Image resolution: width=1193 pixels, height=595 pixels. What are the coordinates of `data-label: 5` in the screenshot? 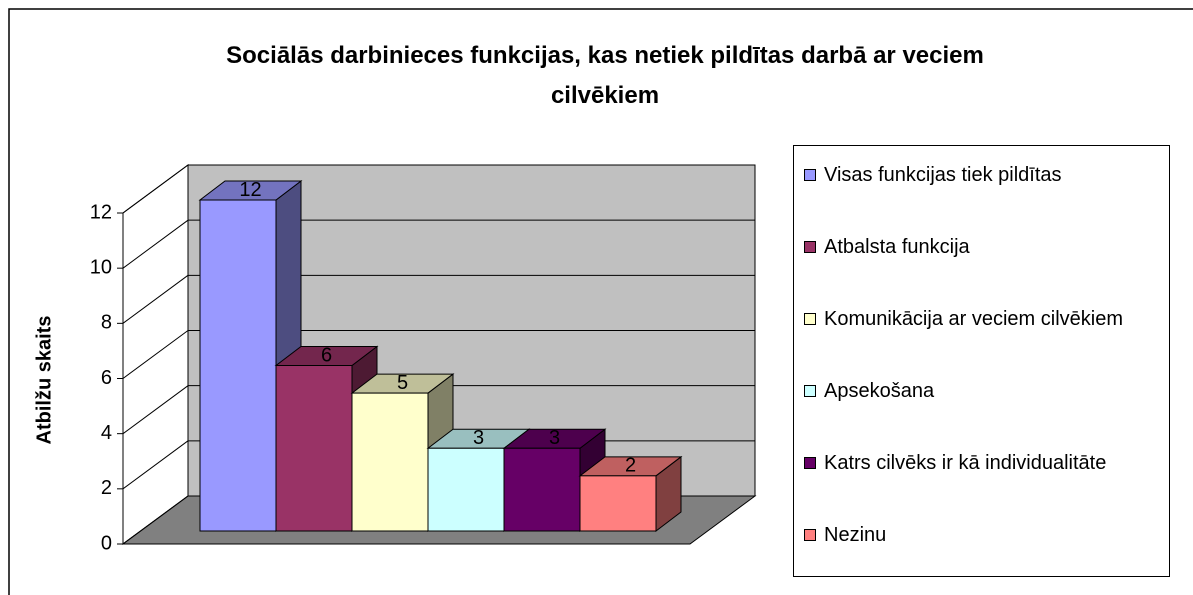 It's located at (402, 383).